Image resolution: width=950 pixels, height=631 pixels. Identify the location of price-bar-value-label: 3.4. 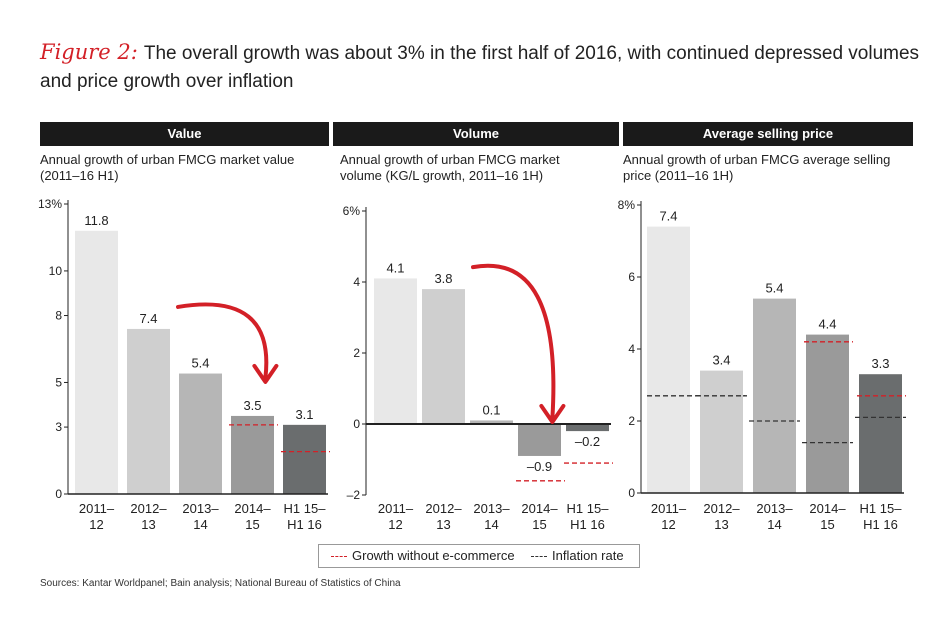
(721, 360).